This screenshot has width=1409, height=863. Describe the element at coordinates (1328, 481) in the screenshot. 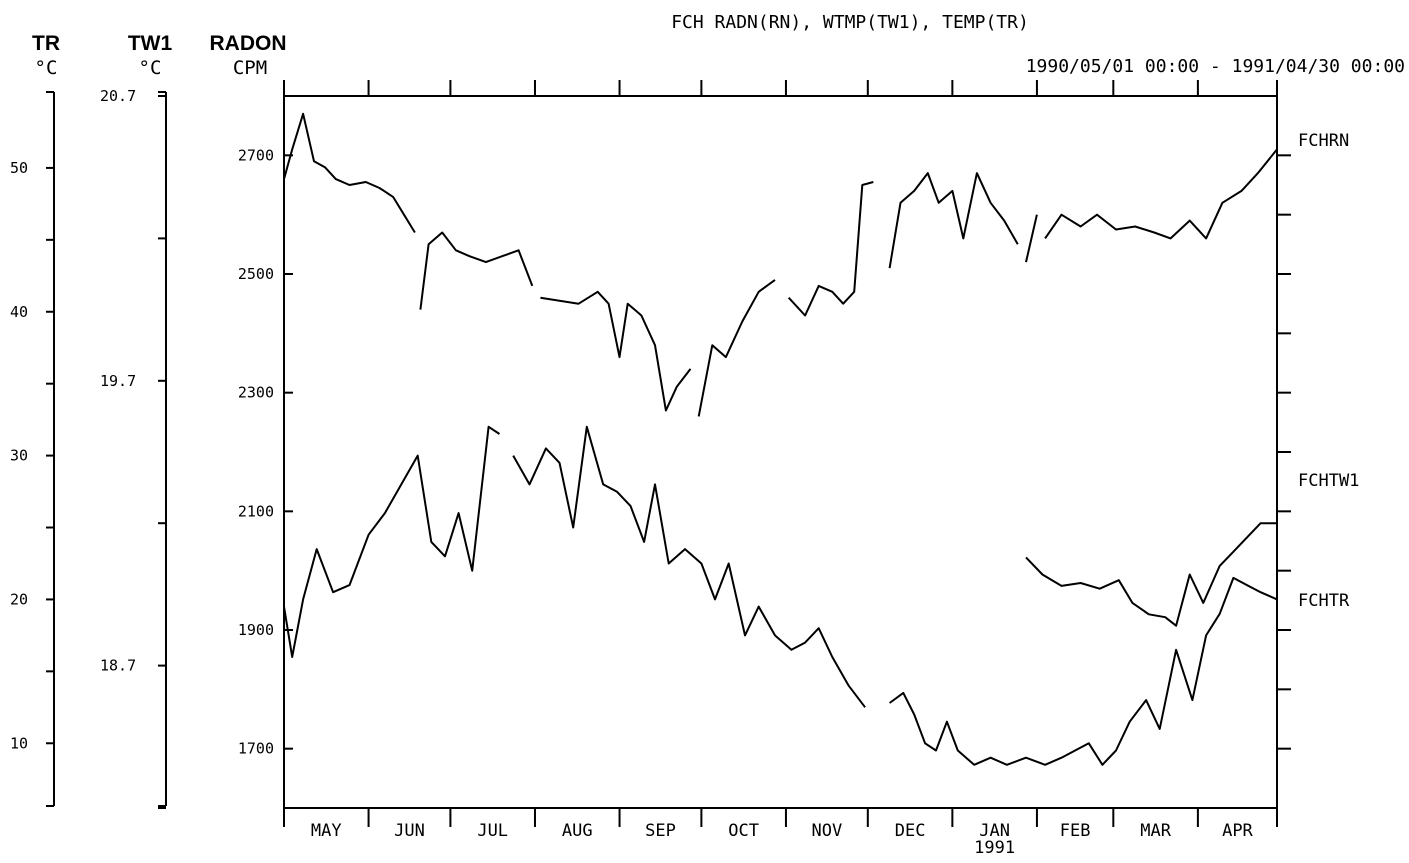

I see `series-label-fchtw1: FCHTW1` at that location.